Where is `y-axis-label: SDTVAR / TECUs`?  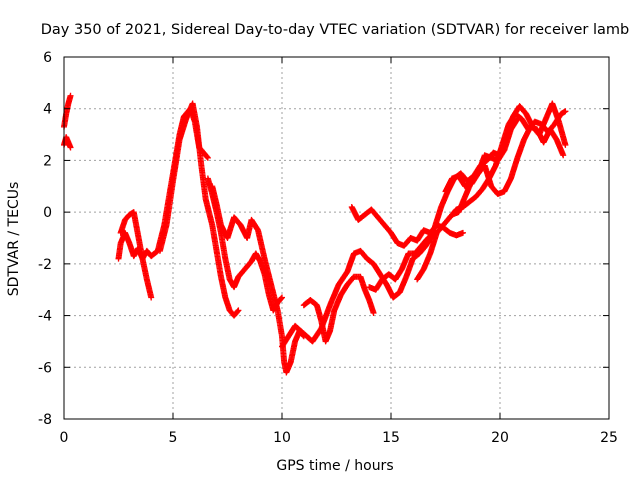
y-axis-label: SDTVAR / TECUs is located at coordinates (14, 239).